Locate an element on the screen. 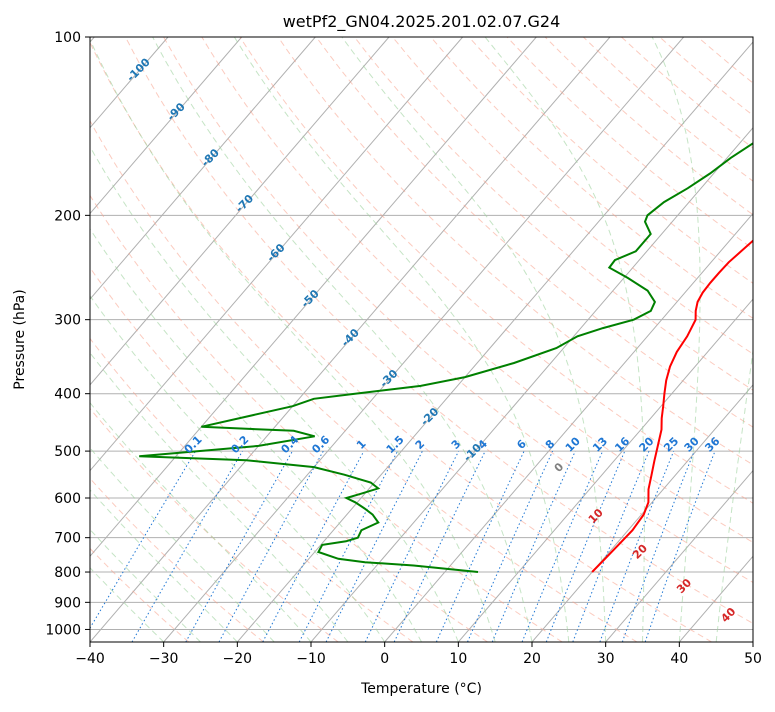 The width and height of the screenshot is (775, 712). dry-adiabat-label: 0 is located at coordinates (559, 467).